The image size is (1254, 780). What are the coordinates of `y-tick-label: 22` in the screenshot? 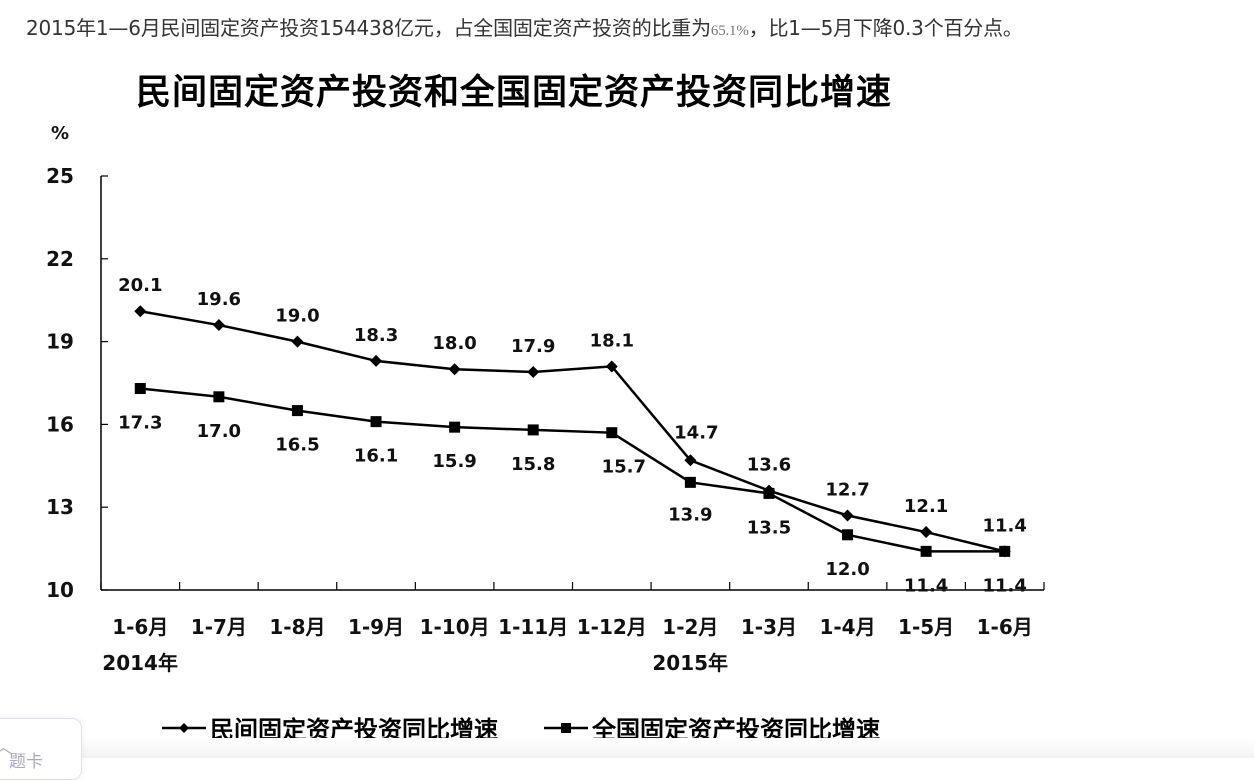 It's located at (60, 259).